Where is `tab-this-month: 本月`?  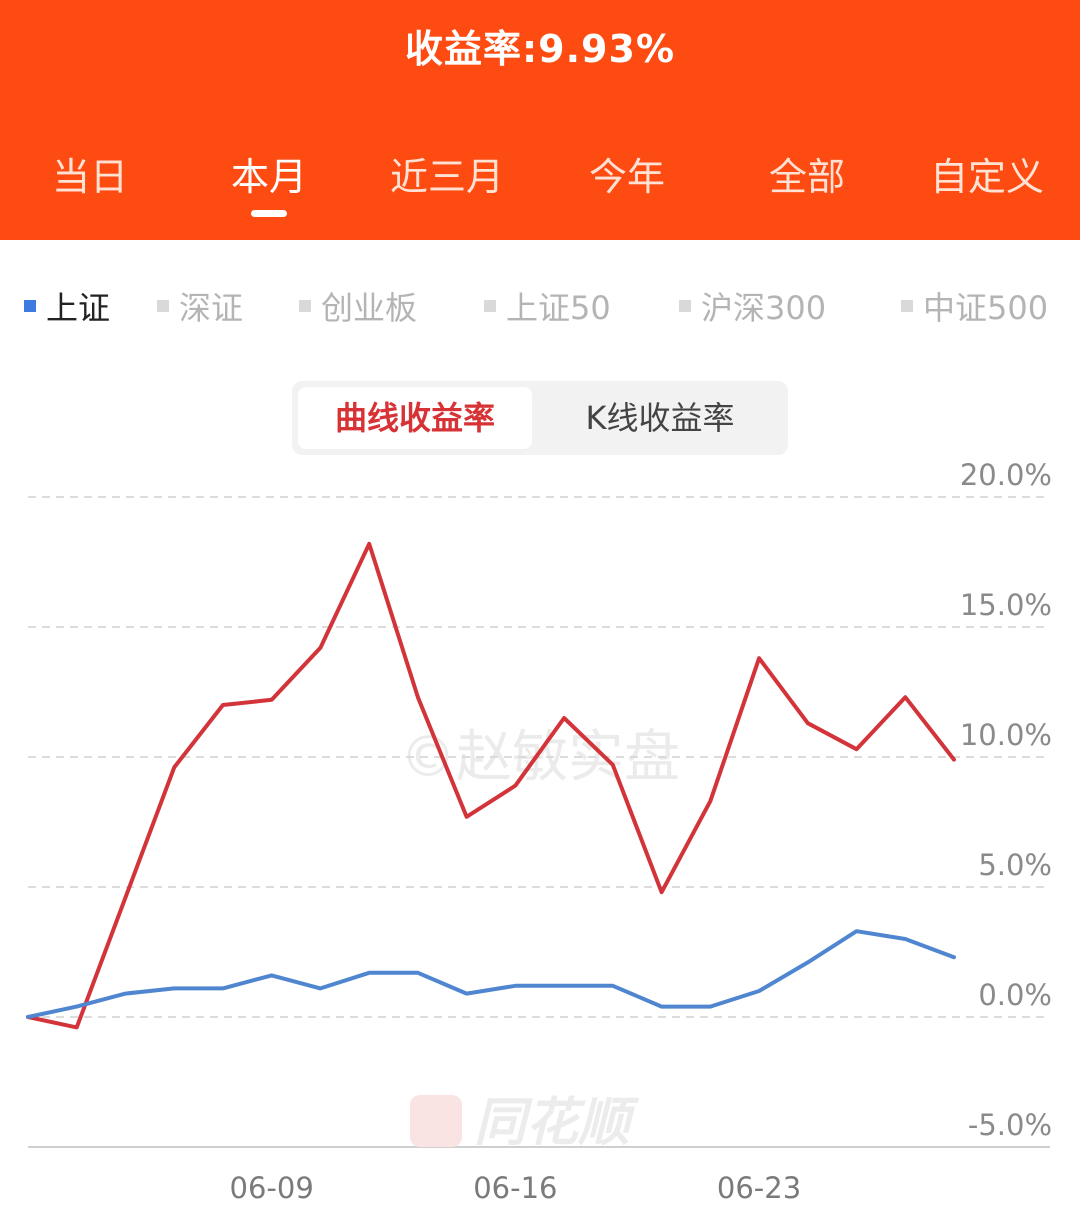
tab-this-month: 本月 is located at coordinates (268, 177).